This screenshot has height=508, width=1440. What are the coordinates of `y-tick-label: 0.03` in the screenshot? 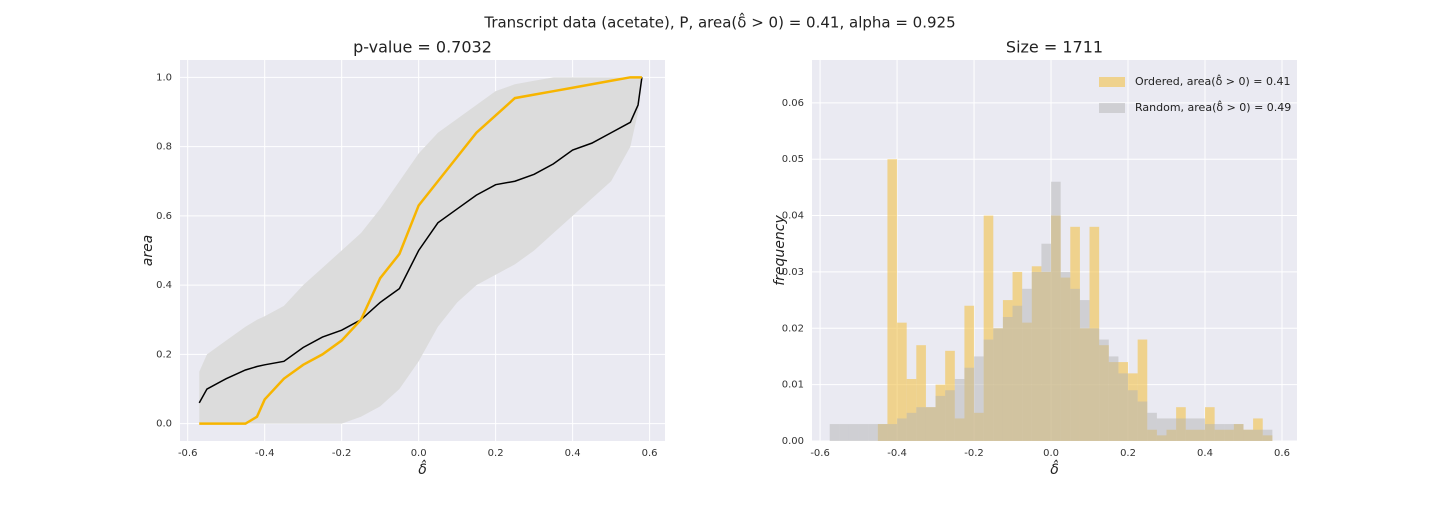 It's located at (793, 272).